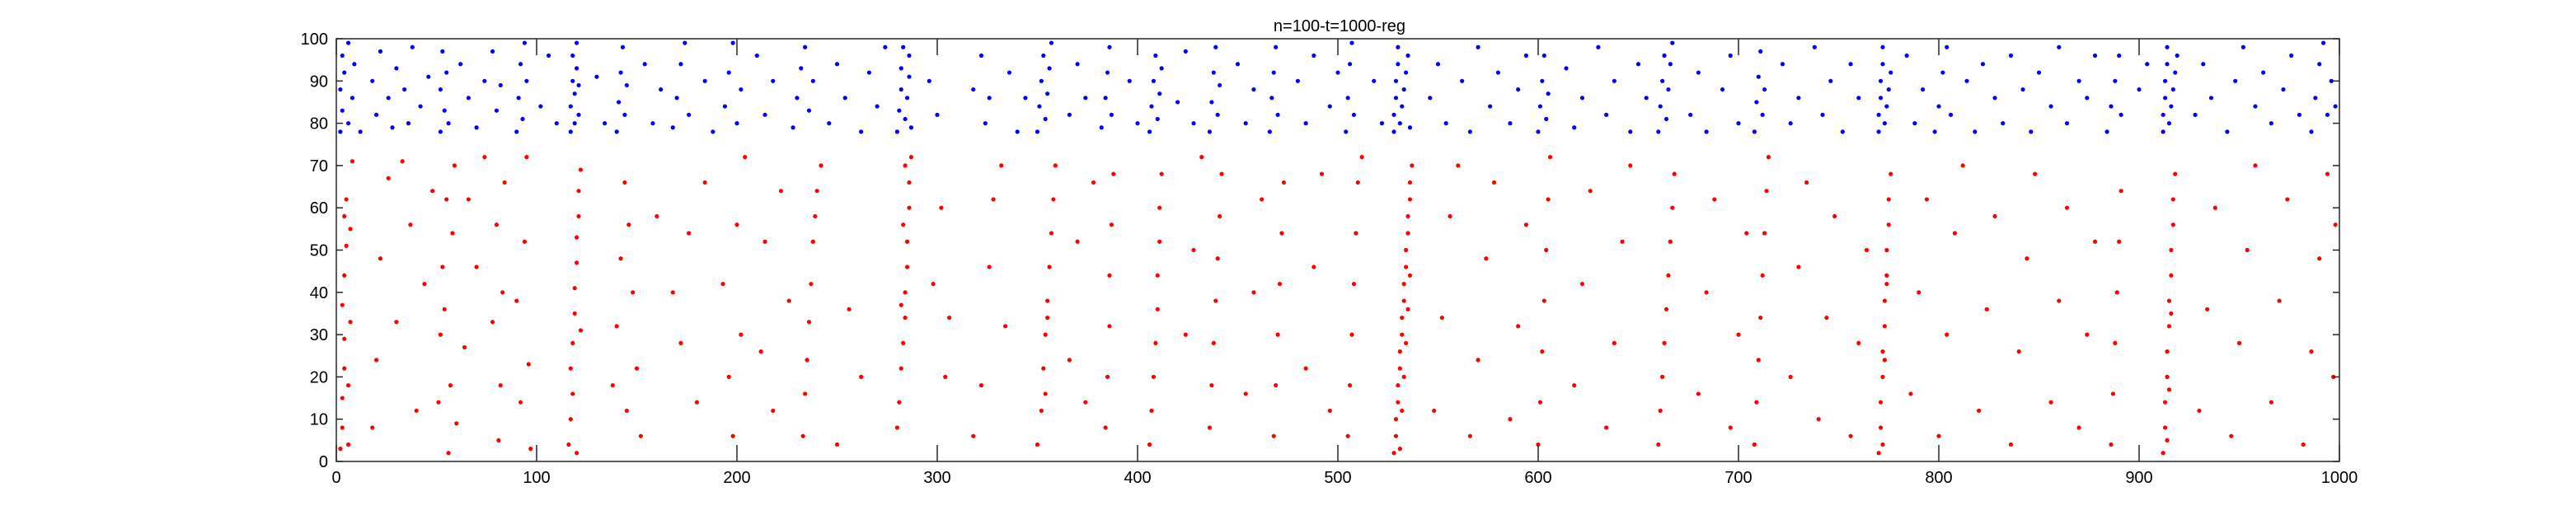  What do you see at coordinates (319, 251) in the screenshot?
I see `y-tick-label-5: 50` at bounding box center [319, 251].